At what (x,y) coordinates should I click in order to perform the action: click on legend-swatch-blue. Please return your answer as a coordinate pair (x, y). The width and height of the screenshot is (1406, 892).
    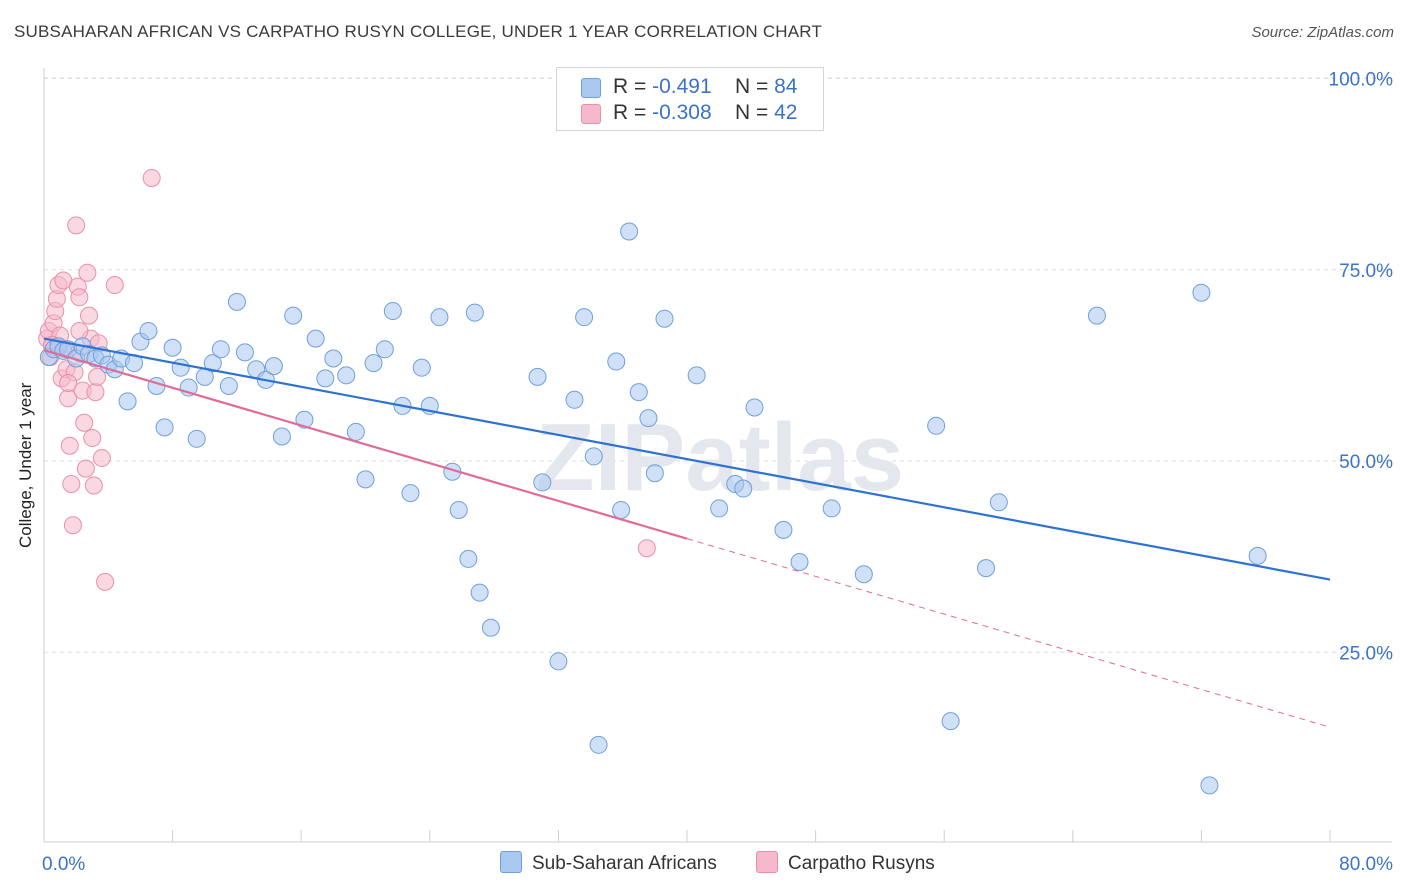
    Looking at the image, I should click on (591, 88).